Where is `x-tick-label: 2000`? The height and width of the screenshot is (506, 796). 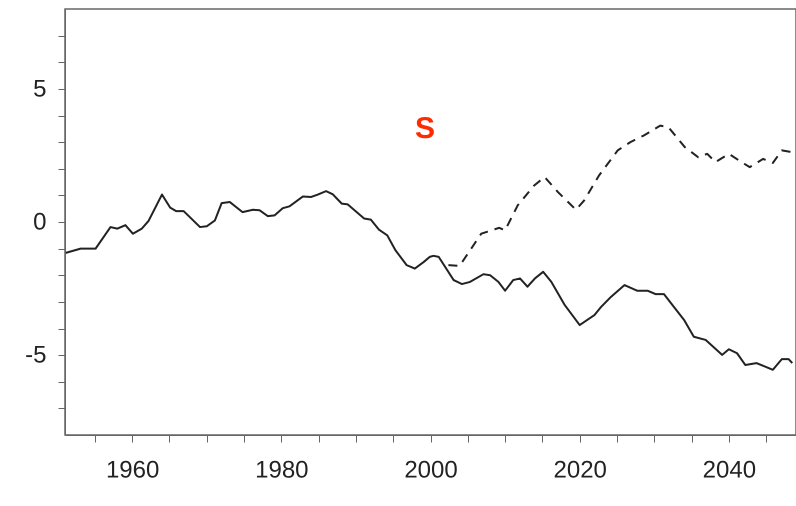
x-tick-label: 2000 is located at coordinates (431, 470).